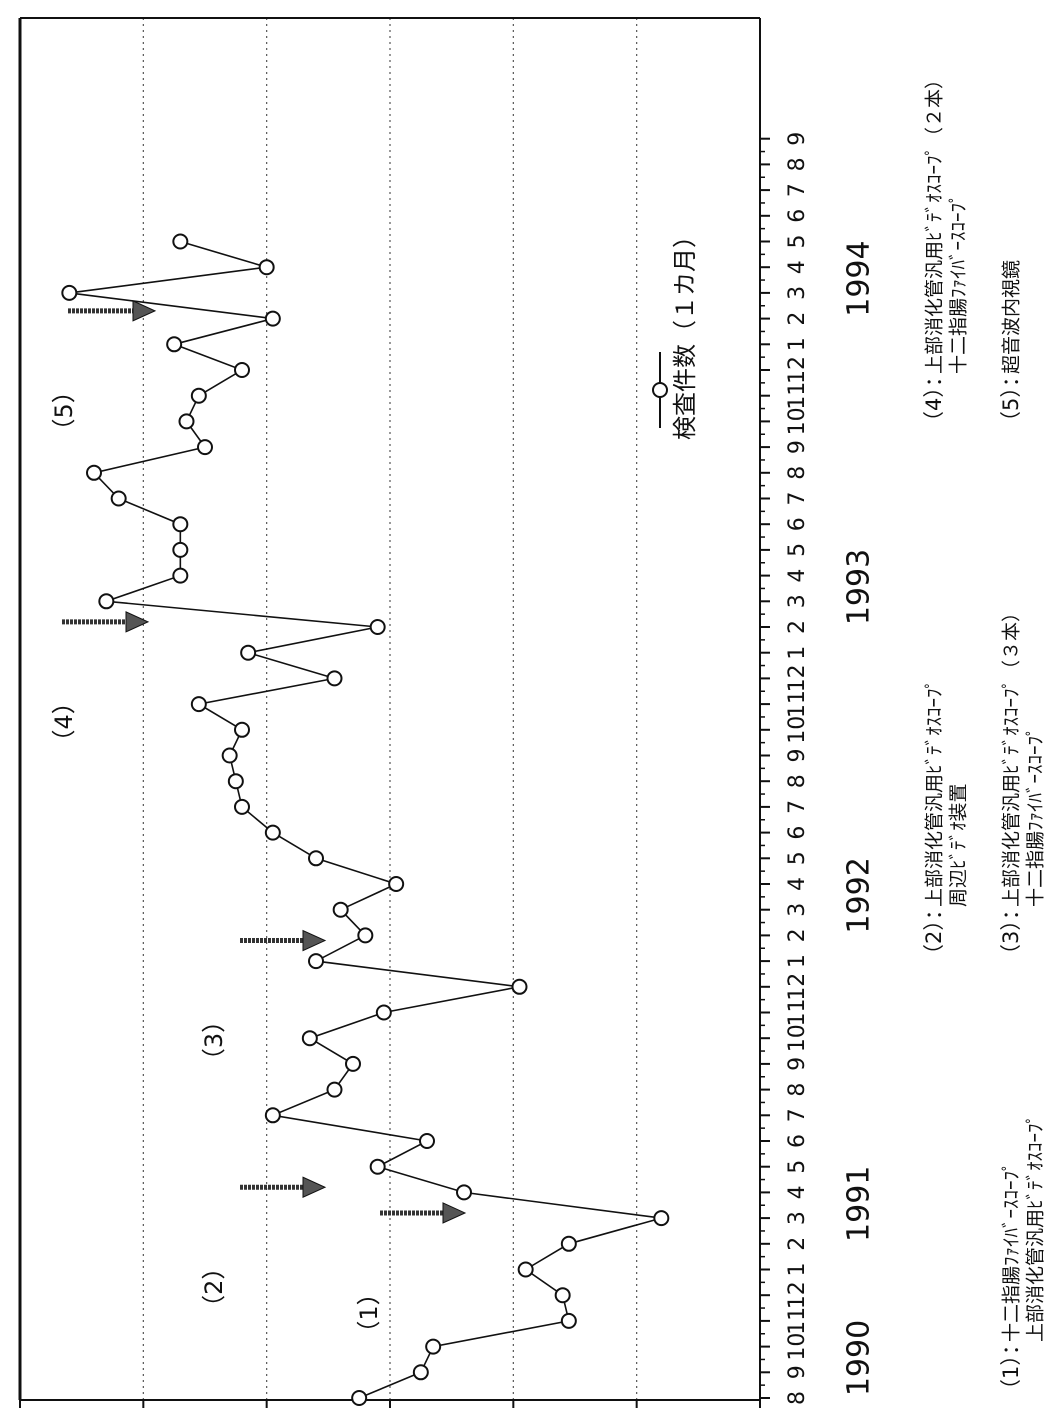 This screenshot has height=1419, width=1046. Describe the element at coordinates (859, 1204) in the screenshot. I see `year-label: 1991` at that location.